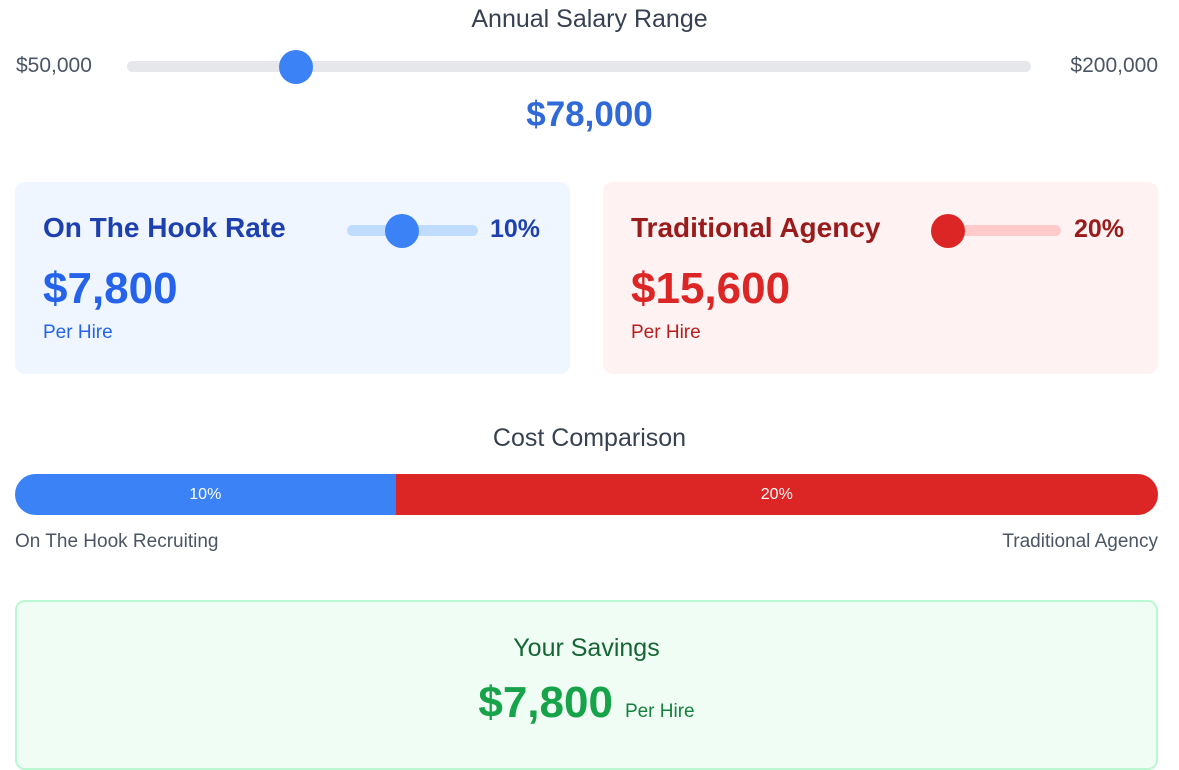 The width and height of the screenshot is (1179, 770). I want to click on agency-rate-slider-thumb, so click(947, 230).